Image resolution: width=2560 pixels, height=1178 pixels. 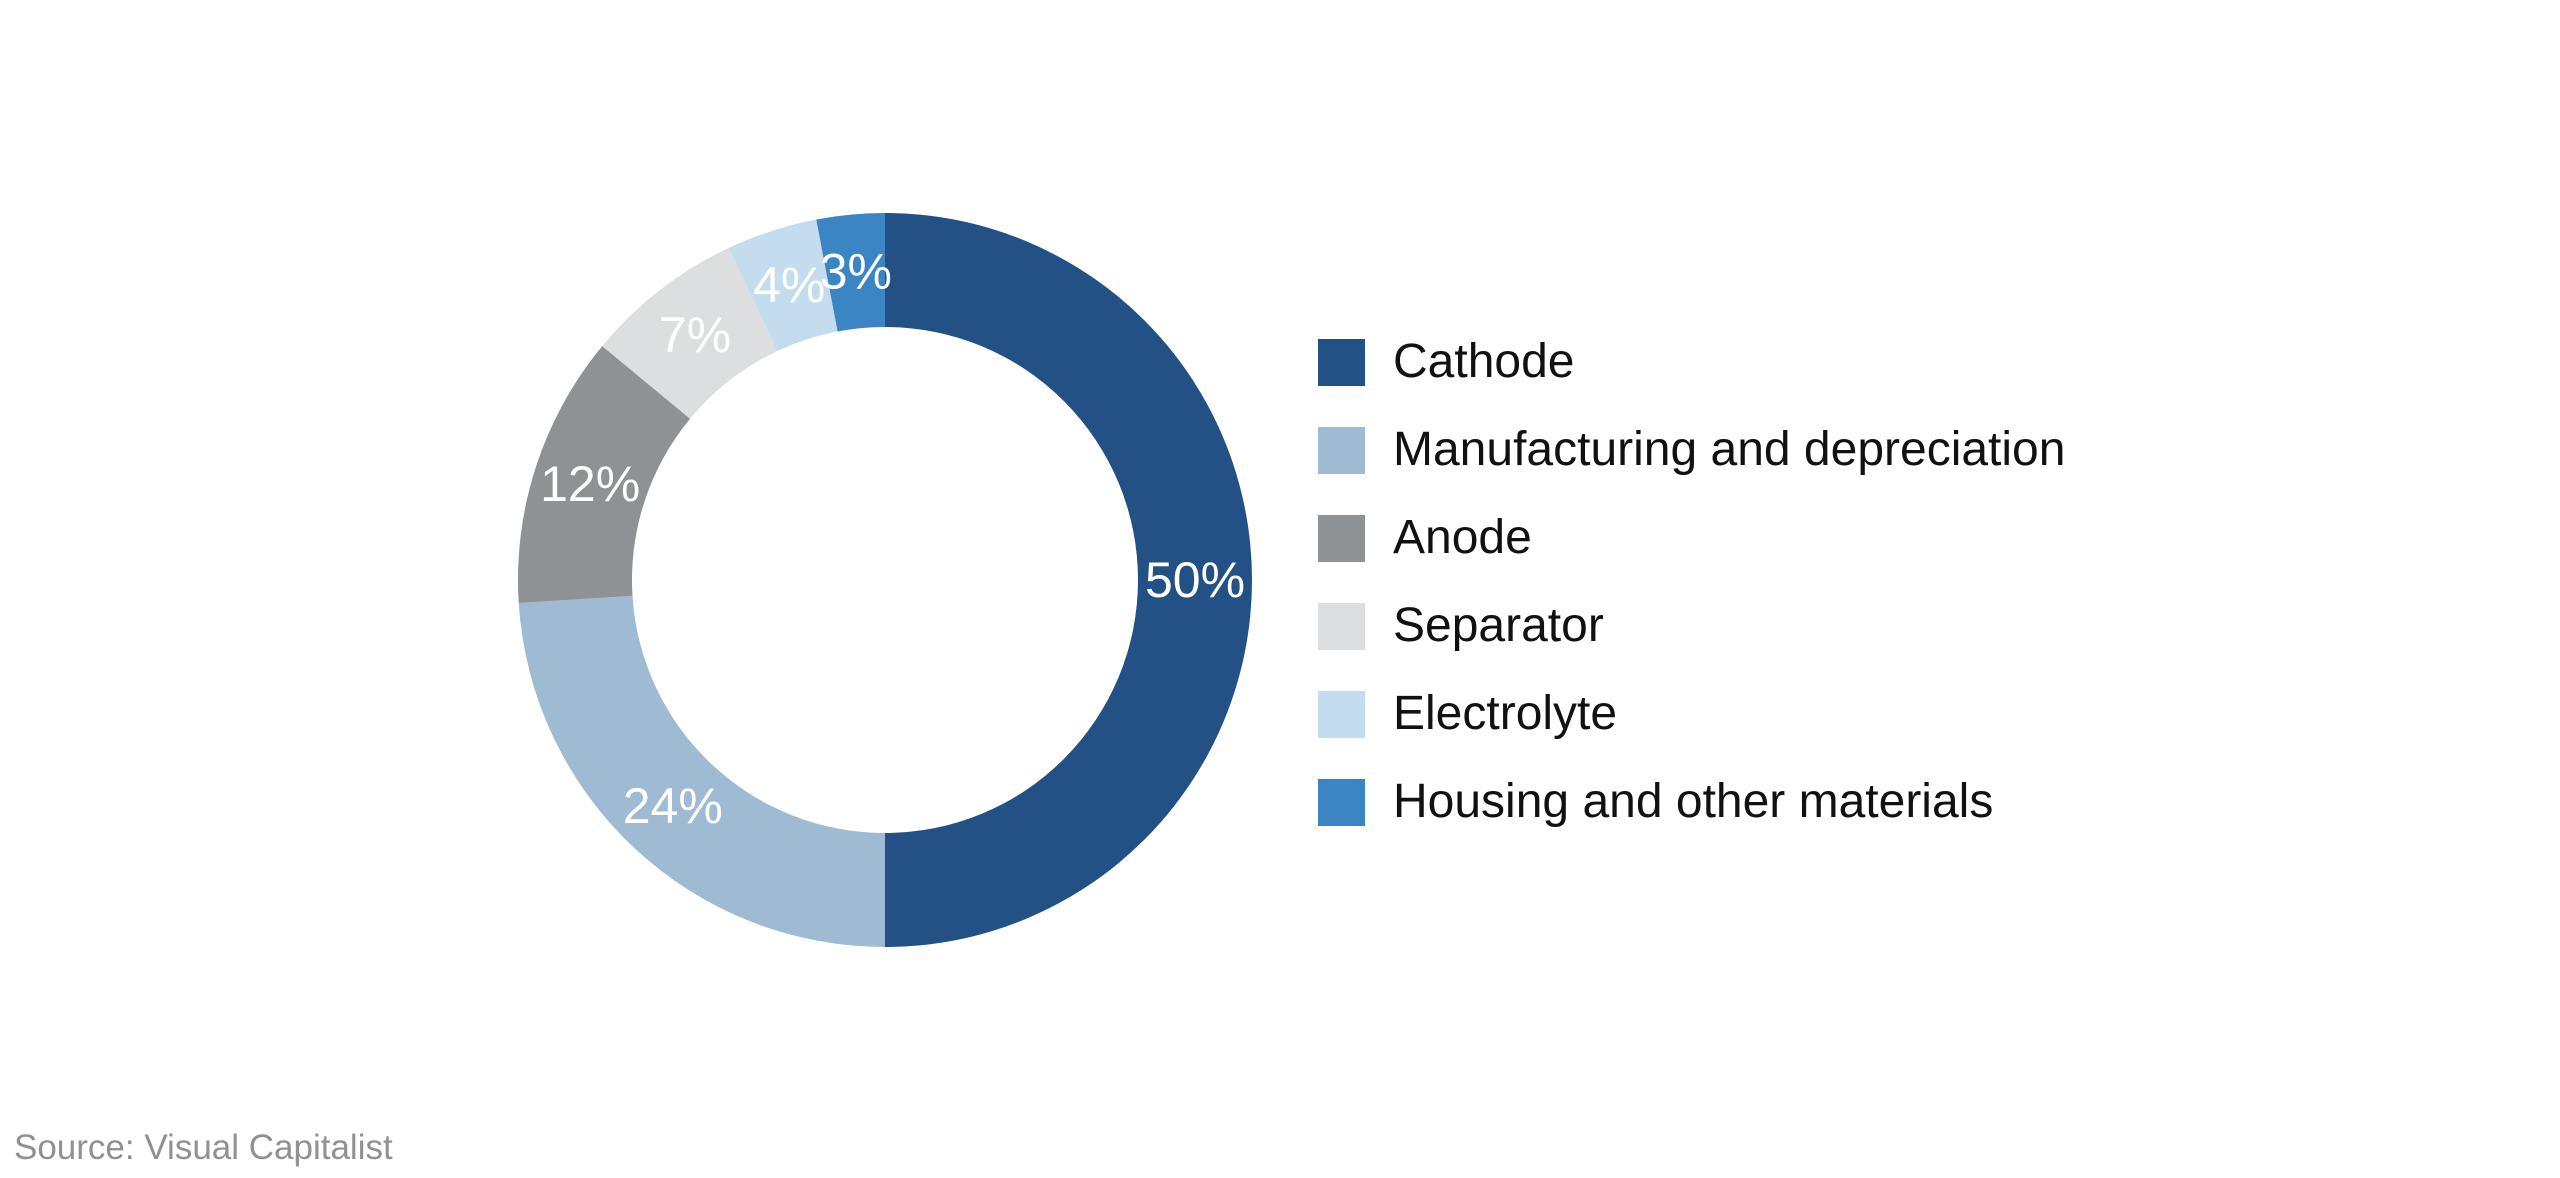 I want to click on source-note: Source: Visual Capitalist, so click(x=203, y=1147).